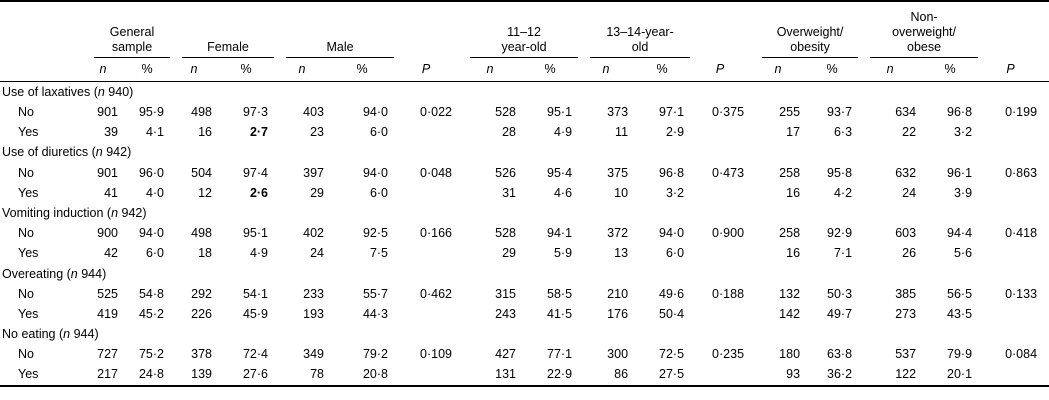  I want to click on value-cell: 50·3, so click(840, 293).